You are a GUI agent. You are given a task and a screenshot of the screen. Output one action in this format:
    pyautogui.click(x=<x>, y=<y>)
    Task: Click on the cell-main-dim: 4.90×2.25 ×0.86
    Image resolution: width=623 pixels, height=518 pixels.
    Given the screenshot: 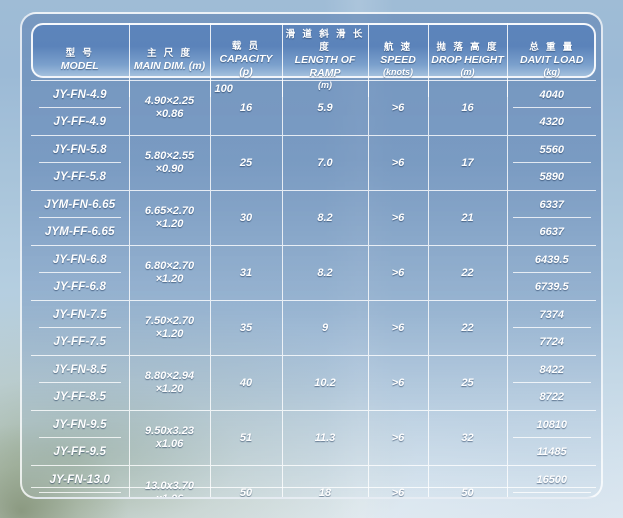 What is the action you would take?
    pyautogui.click(x=170, y=108)
    